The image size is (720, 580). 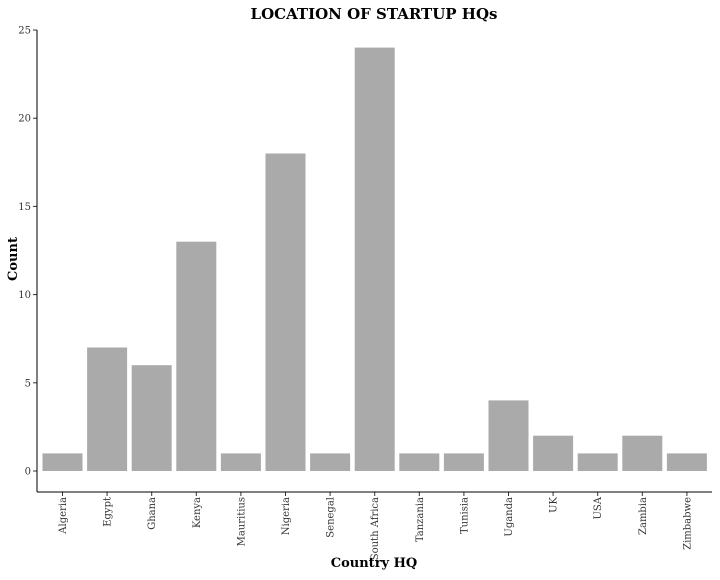 I want to click on bar-ghana, so click(x=151, y=418).